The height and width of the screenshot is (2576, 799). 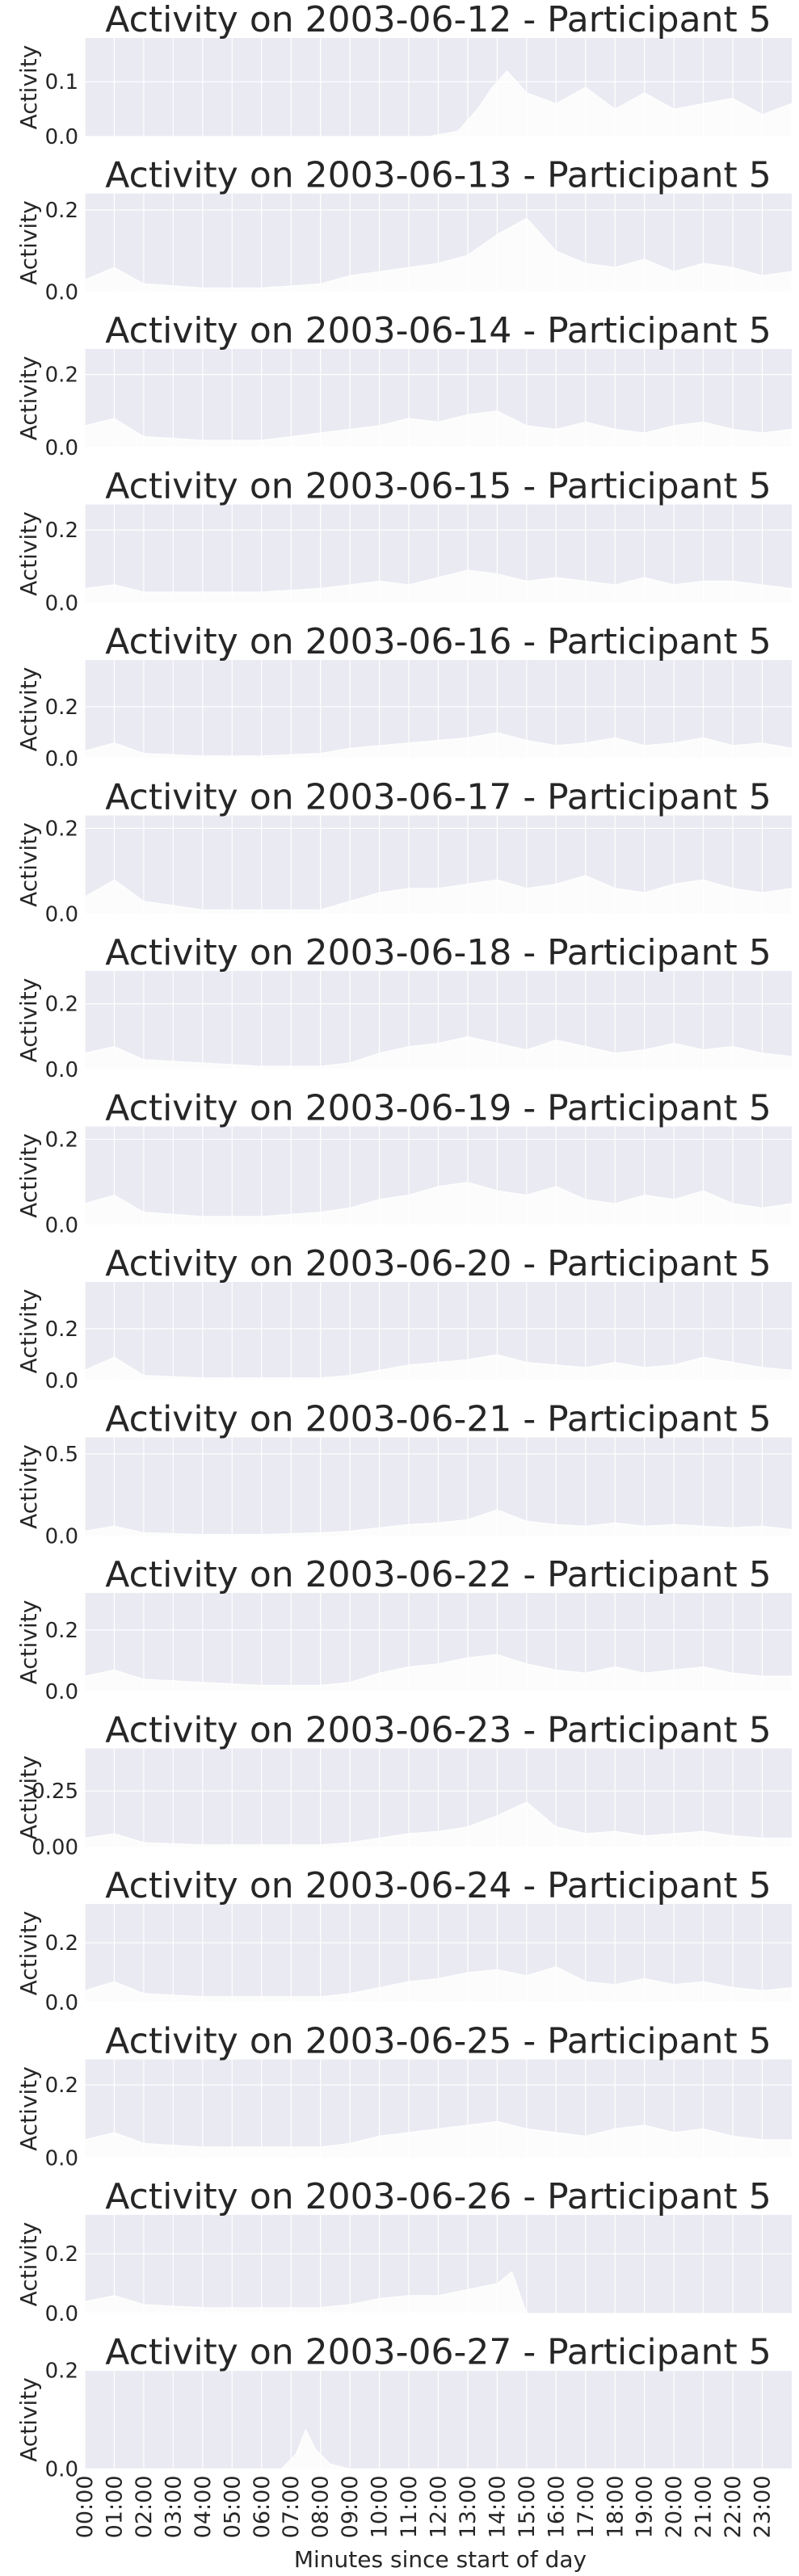 I want to click on x-tick-label: 23:00, so click(x=763, y=2507).